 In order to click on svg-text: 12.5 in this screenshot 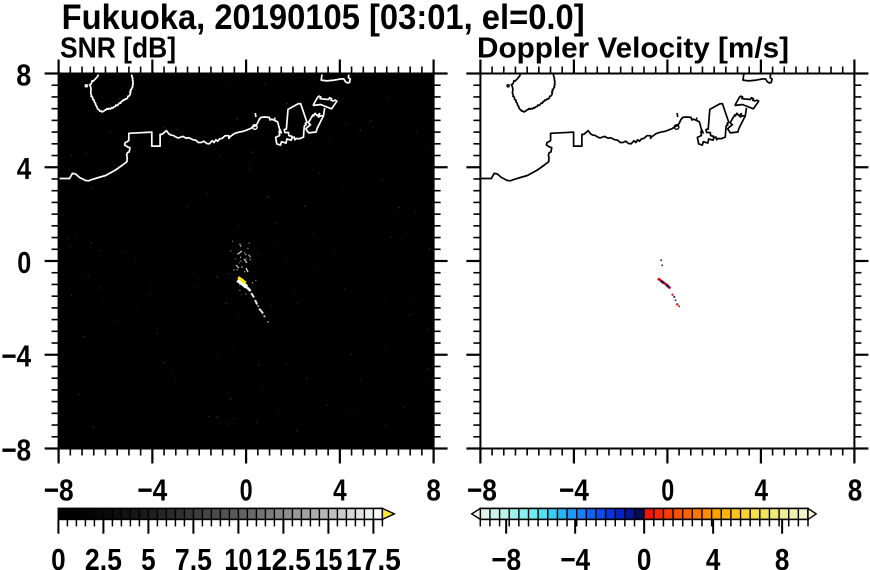, I will do `click(283, 556)`.